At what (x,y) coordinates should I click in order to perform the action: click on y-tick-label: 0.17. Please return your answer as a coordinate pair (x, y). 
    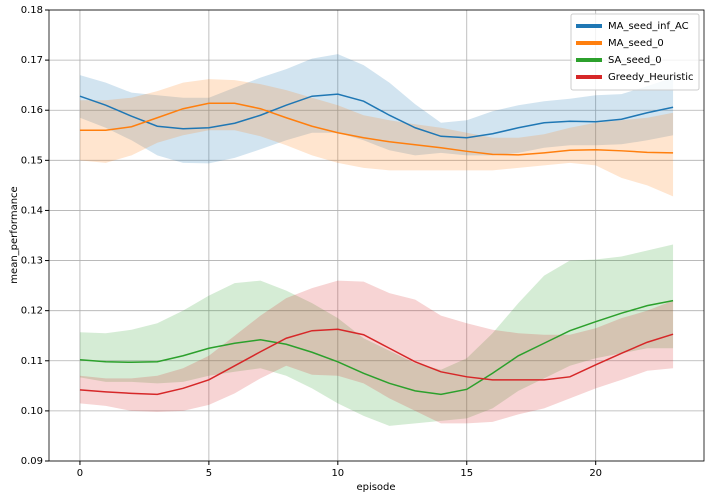
    Looking at the image, I should click on (32, 60).